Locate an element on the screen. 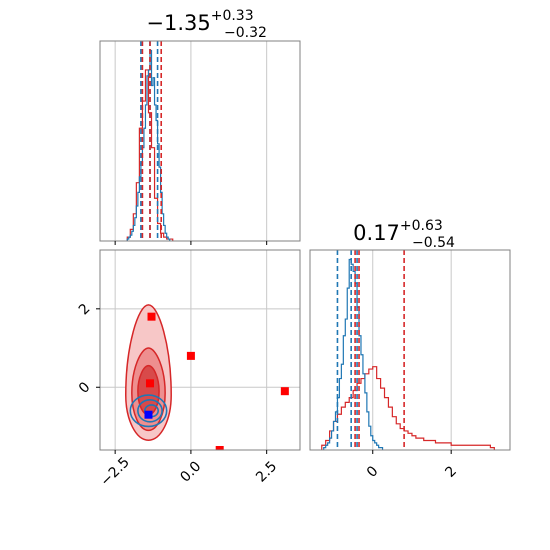  histogram-panel-param1-title-subscript: −0.32 is located at coordinates (245, 33).